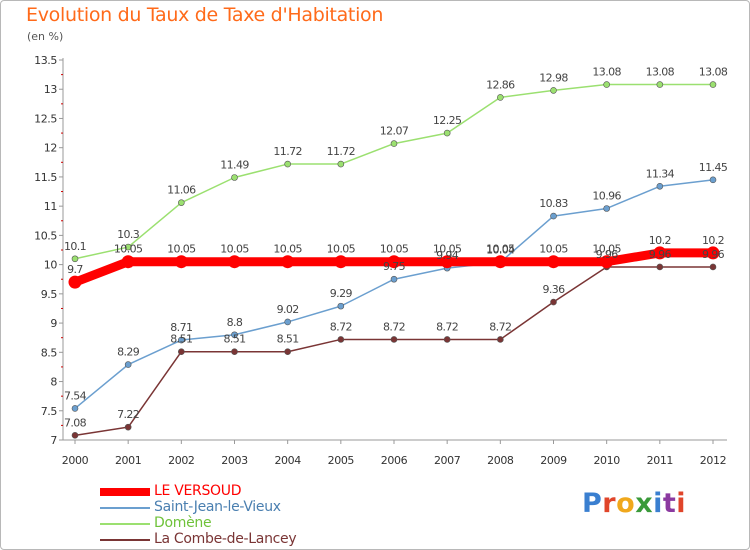 The width and height of the screenshot is (750, 550). What do you see at coordinates (626, 503) in the screenshot?
I see `brand-letter: o` at bounding box center [626, 503].